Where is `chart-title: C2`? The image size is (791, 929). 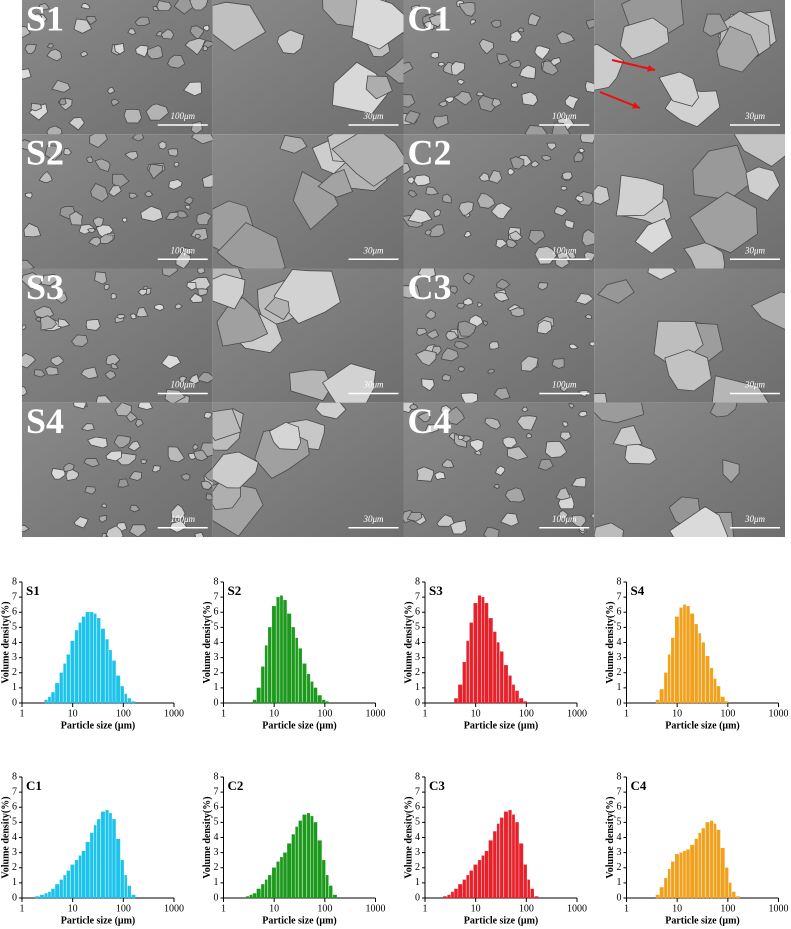 chart-title: C2 is located at coordinates (236, 785).